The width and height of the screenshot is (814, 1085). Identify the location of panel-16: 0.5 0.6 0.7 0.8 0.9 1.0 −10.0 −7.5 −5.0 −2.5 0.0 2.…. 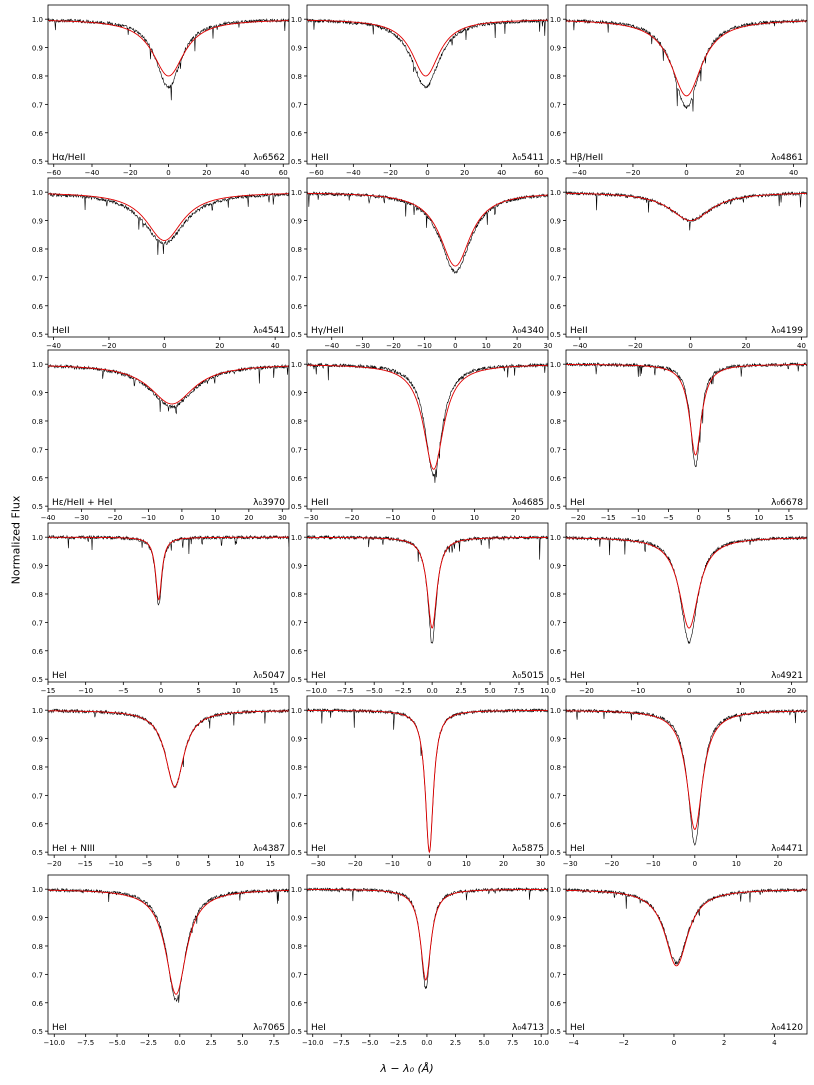
(420, 960).